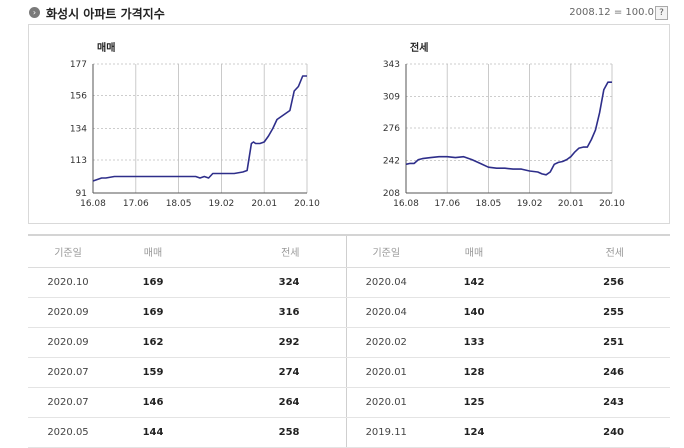  What do you see at coordinates (153, 432) in the screenshot?
I see `cell-sale: 144` at bounding box center [153, 432].